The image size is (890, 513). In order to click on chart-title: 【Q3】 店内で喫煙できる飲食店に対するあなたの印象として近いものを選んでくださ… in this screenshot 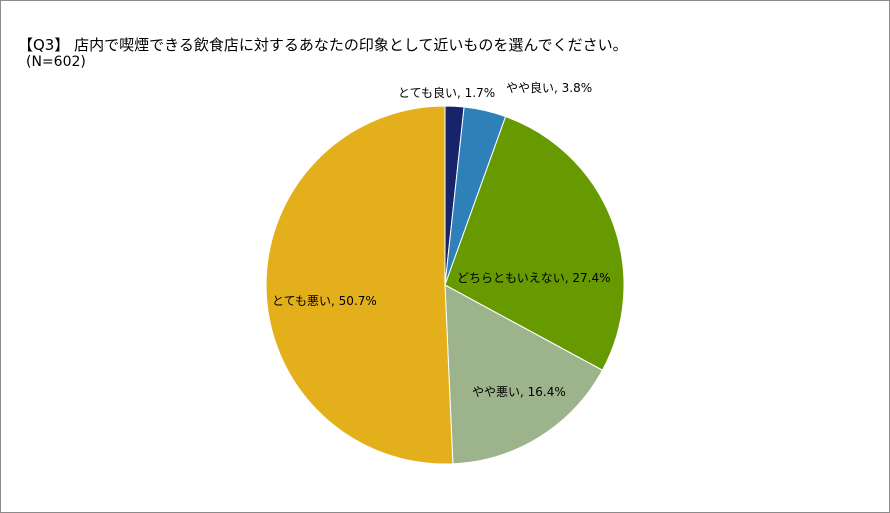, I will do `click(323, 45)`.